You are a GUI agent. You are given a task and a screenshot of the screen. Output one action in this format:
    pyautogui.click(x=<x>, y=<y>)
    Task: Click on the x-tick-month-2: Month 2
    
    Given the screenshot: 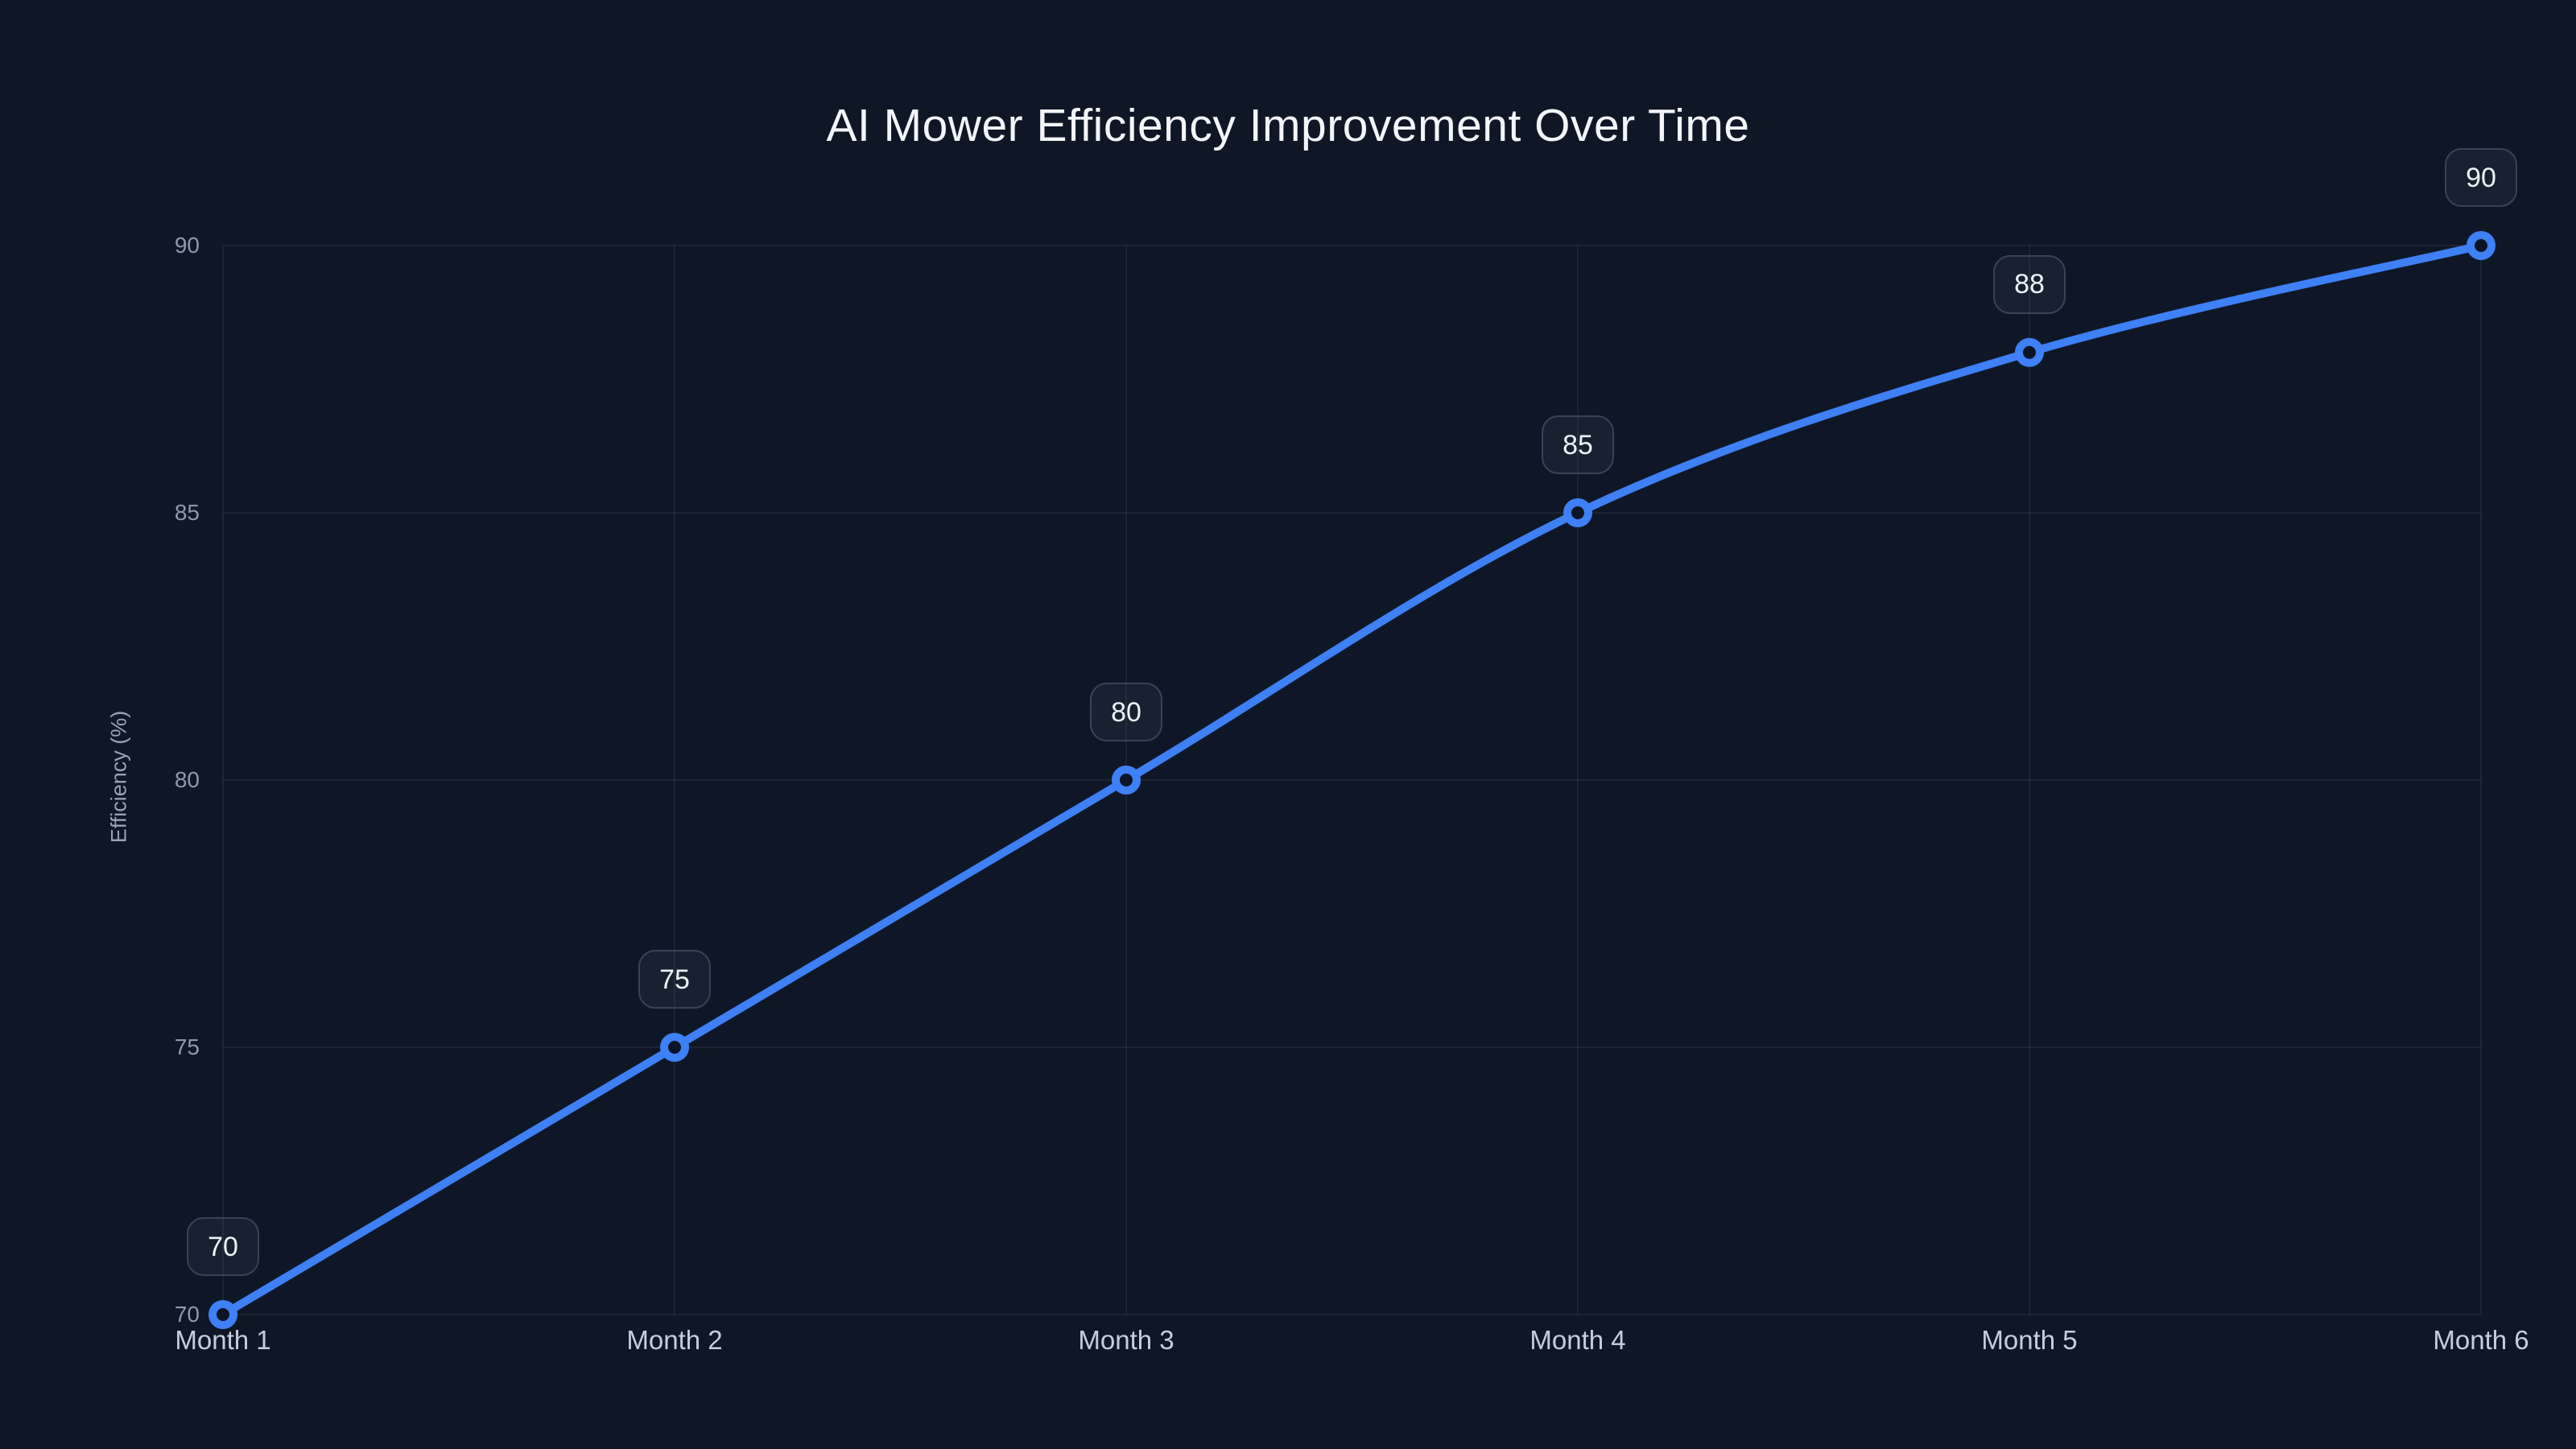 What is the action you would take?
    pyautogui.click(x=674, y=1340)
    